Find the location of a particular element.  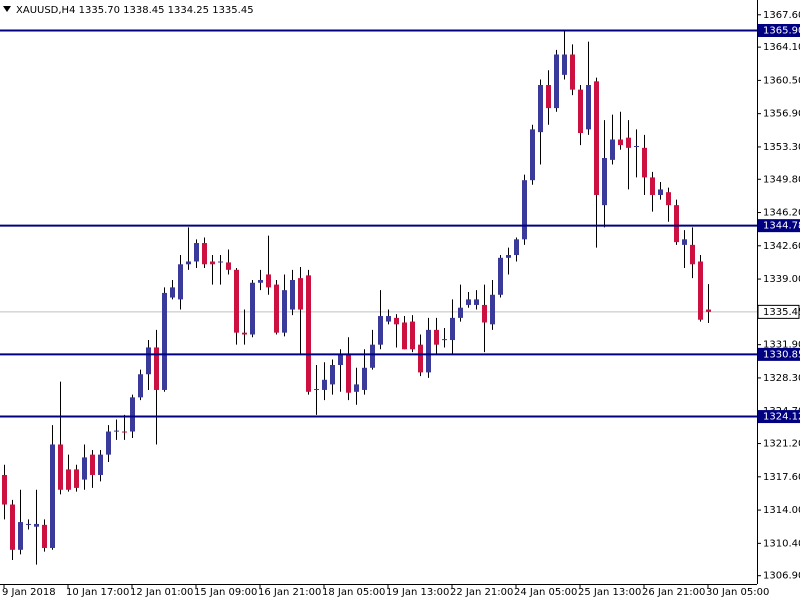

y-tick-label: 1314.00 is located at coordinates (781, 510).